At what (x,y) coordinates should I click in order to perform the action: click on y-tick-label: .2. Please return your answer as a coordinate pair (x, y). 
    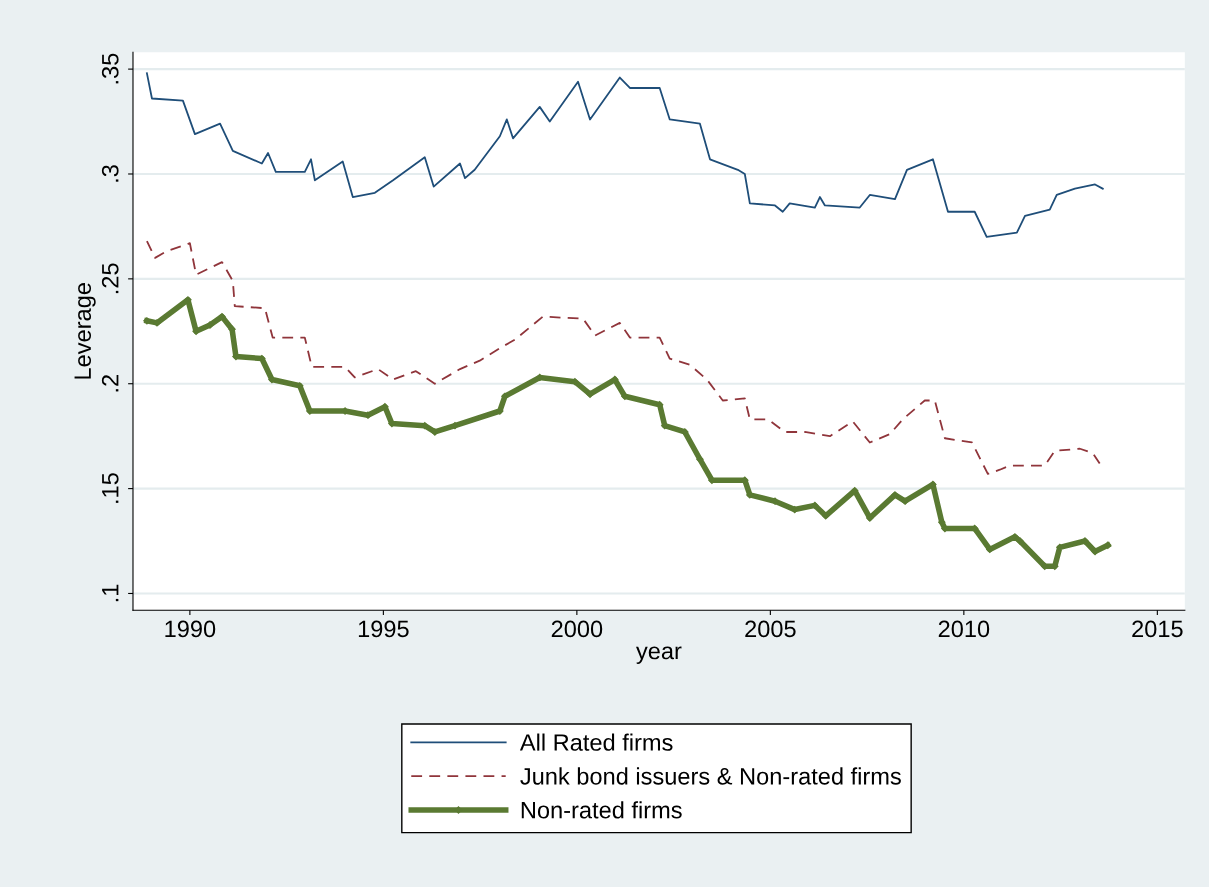
    Looking at the image, I should click on (110, 383).